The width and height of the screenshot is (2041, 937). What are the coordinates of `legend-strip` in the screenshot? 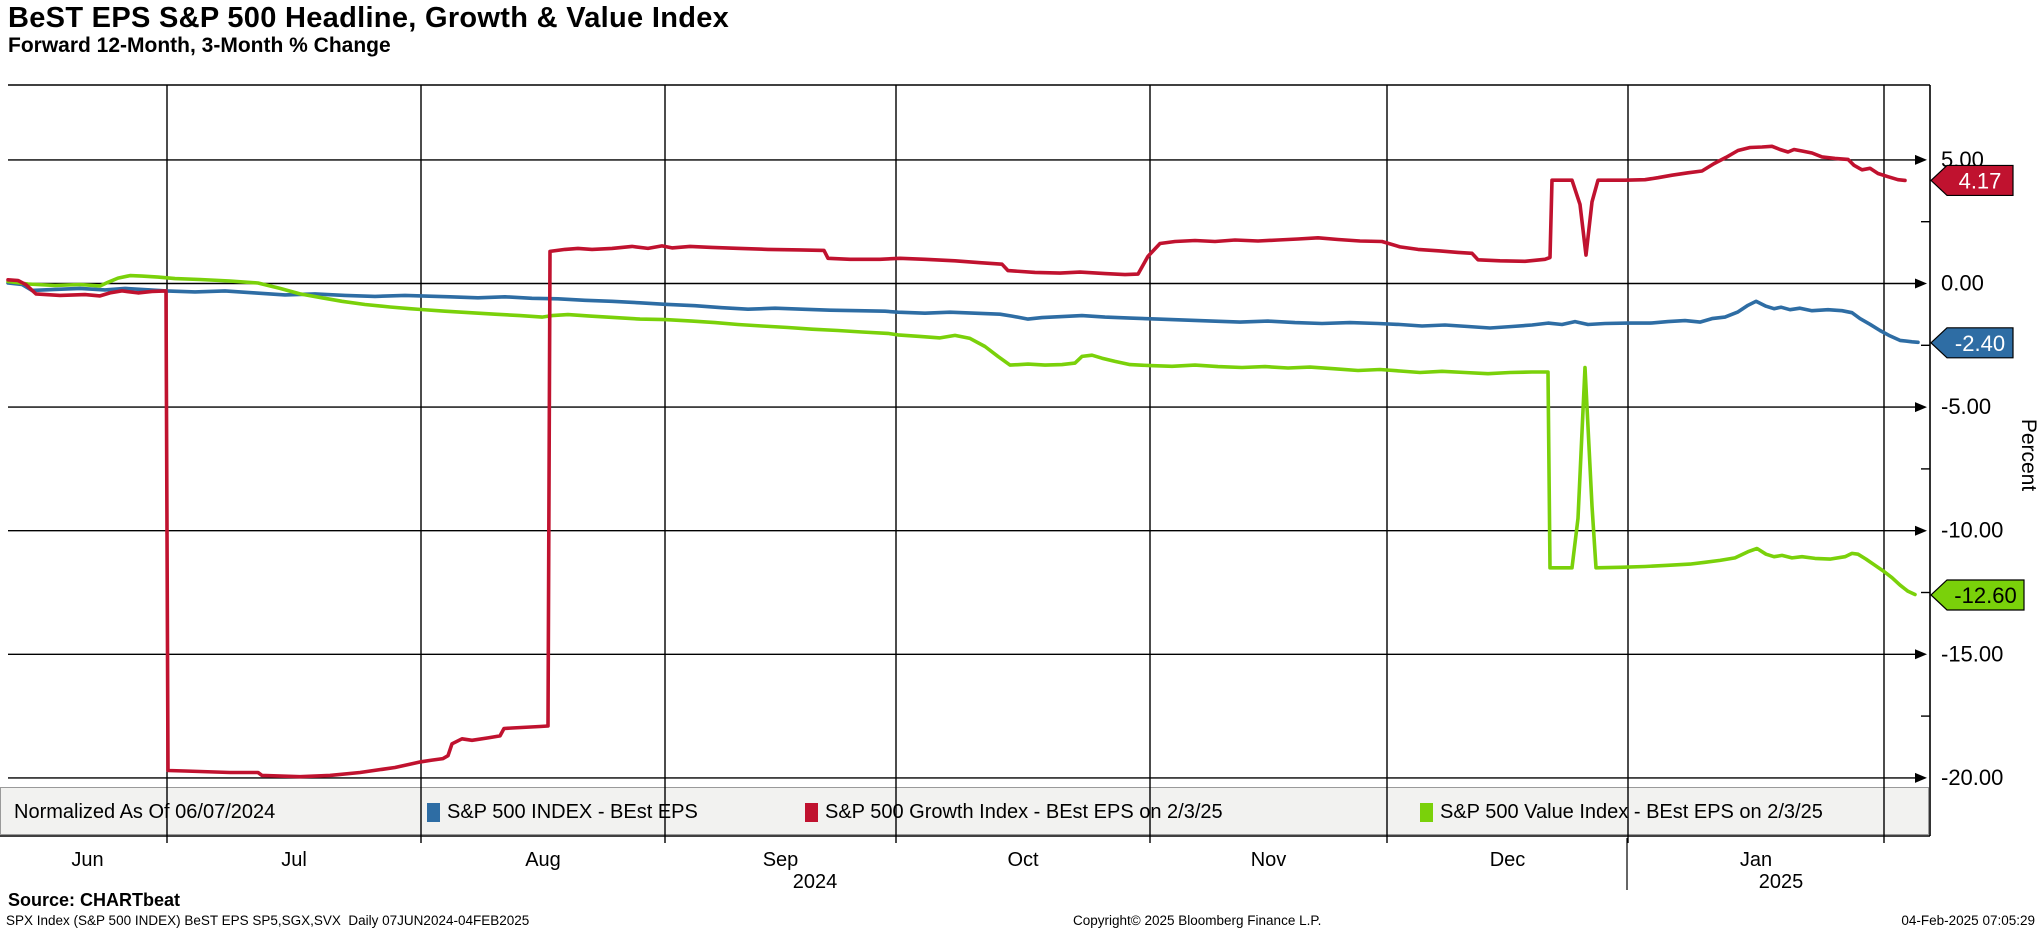 It's located at (964, 811).